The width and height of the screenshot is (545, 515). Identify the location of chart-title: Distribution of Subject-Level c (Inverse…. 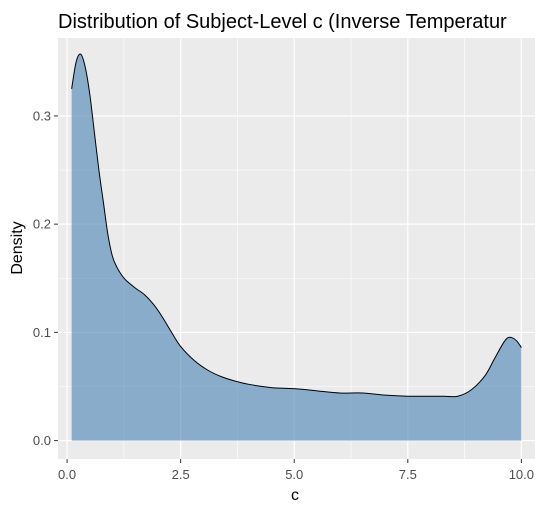
(282, 22).